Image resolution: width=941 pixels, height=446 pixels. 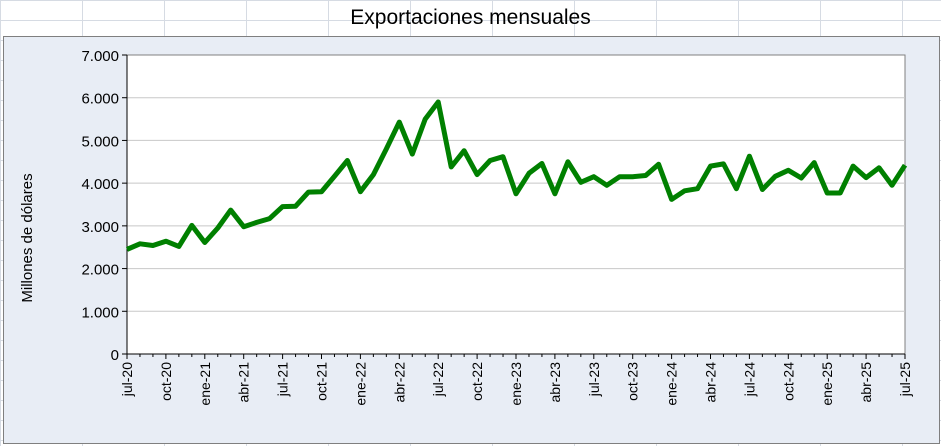 What do you see at coordinates (594, 379) in the screenshot?
I see `x-tick-label: jul-23` at bounding box center [594, 379].